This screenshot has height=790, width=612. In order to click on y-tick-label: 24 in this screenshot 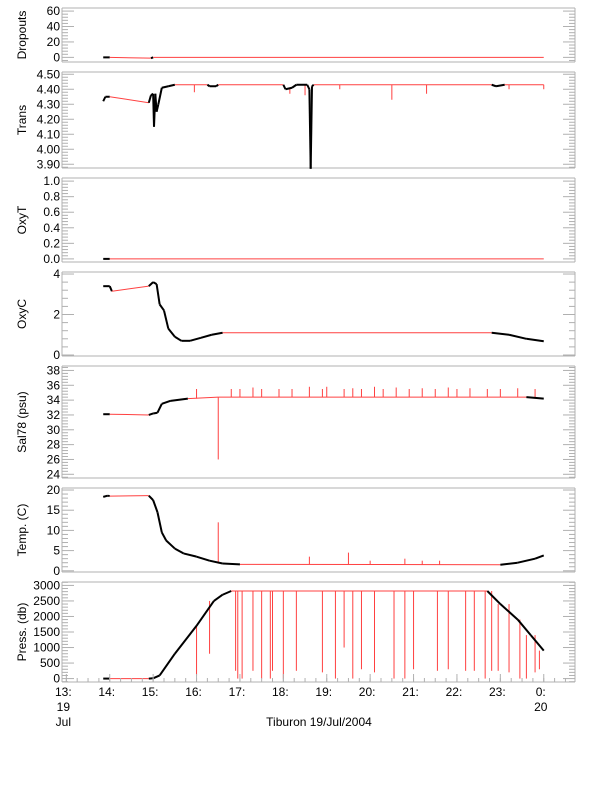, I will do `click(54, 474)`.